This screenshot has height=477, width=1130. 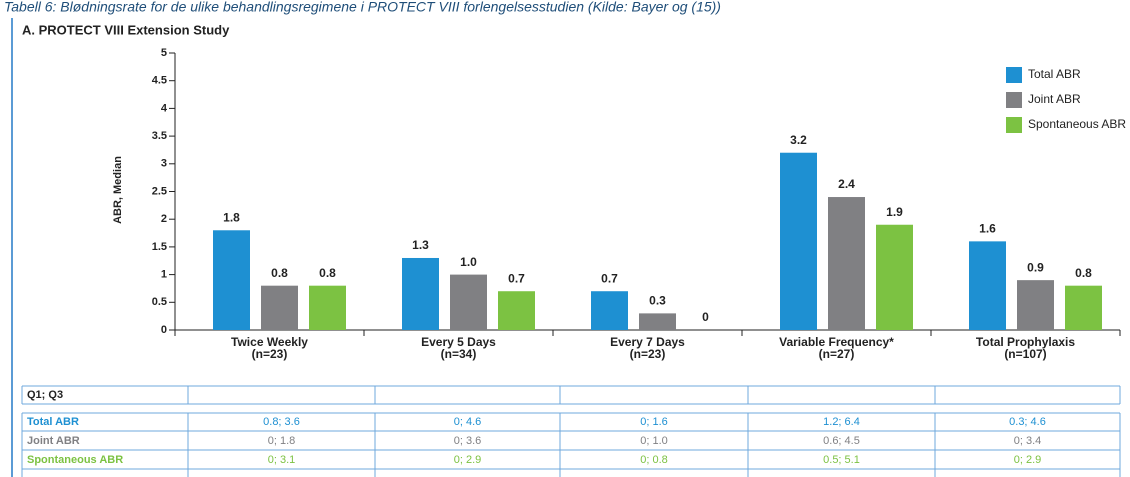 I want to click on table-cell: 0; 0.8, so click(x=654, y=460).